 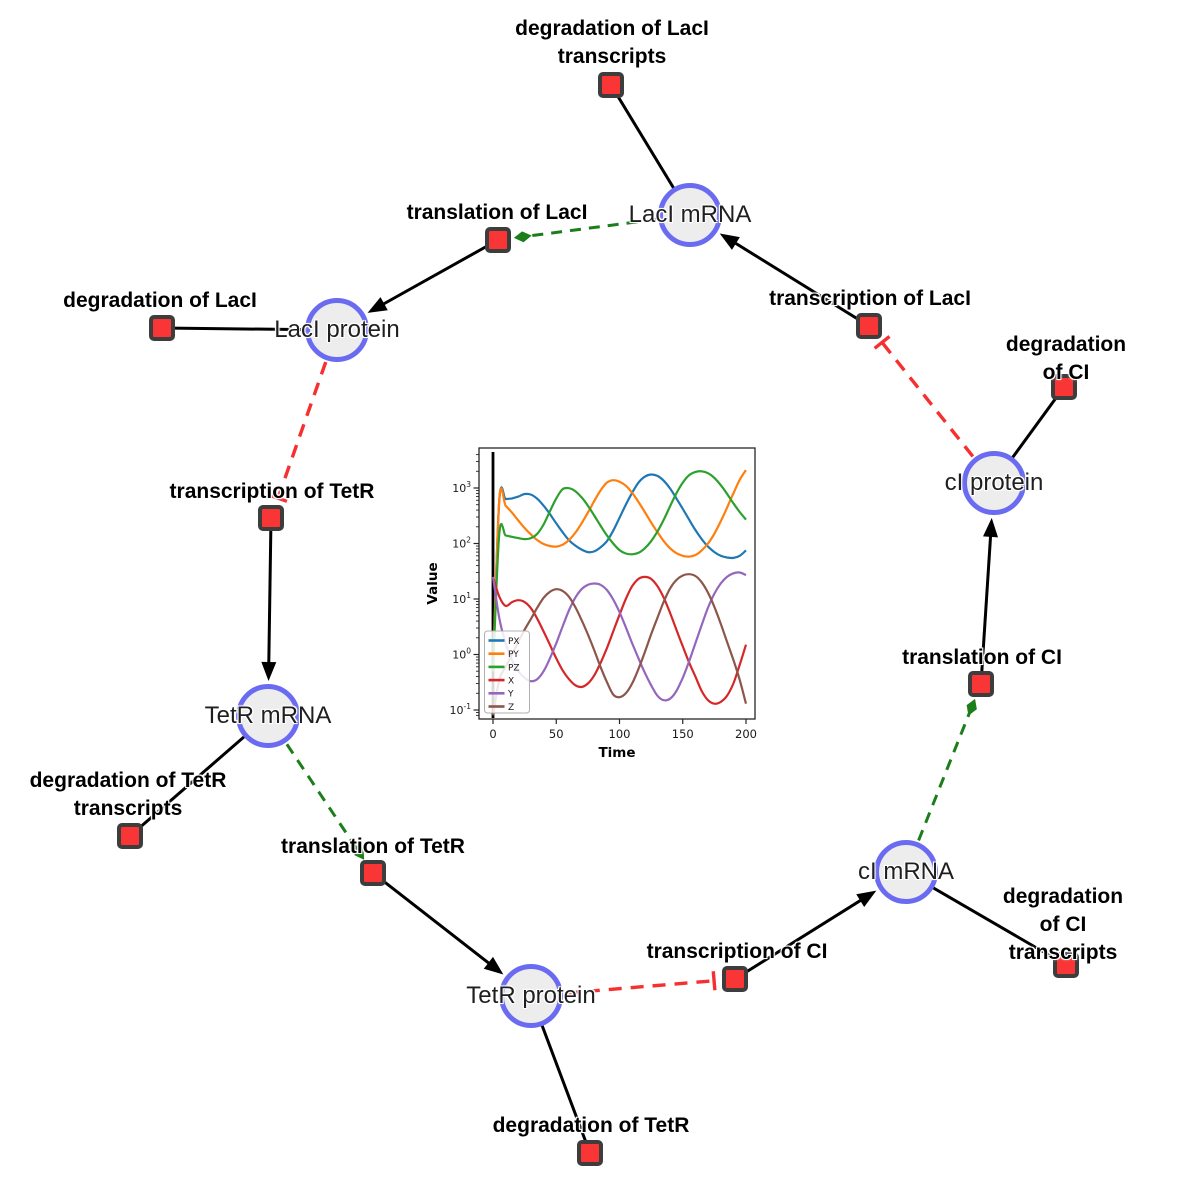 What do you see at coordinates (507, 672) in the screenshot?
I see `legend: PX PY PZ XYZ` at bounding box center [507, 672].